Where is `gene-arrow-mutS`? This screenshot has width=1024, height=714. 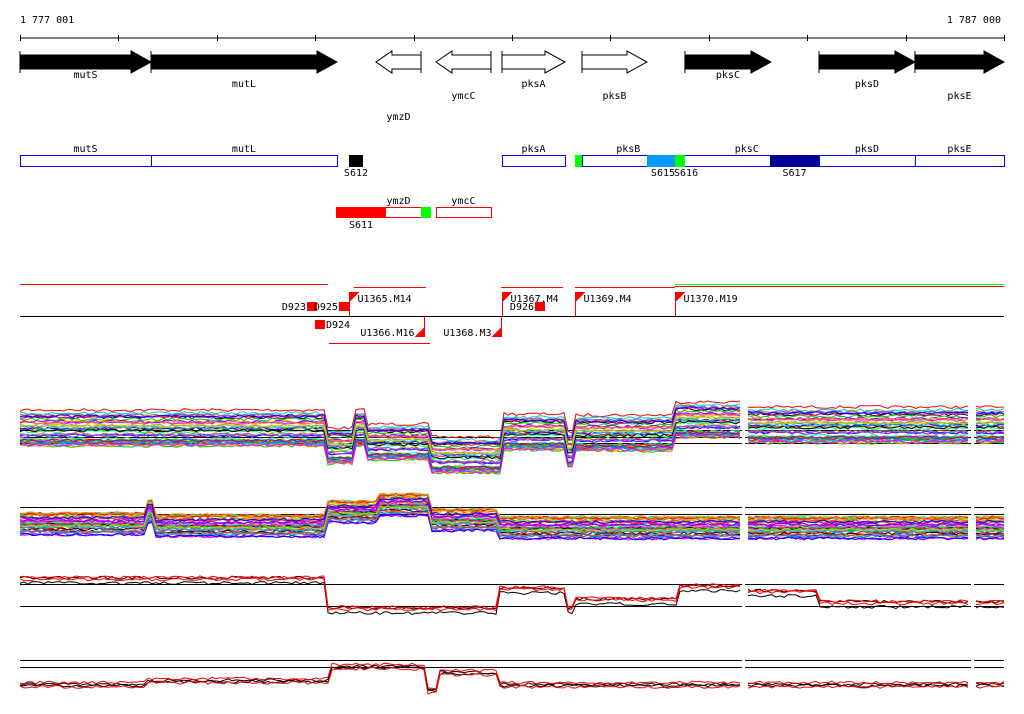
gene-arrow-mutS is located at coordinates (86, 62).